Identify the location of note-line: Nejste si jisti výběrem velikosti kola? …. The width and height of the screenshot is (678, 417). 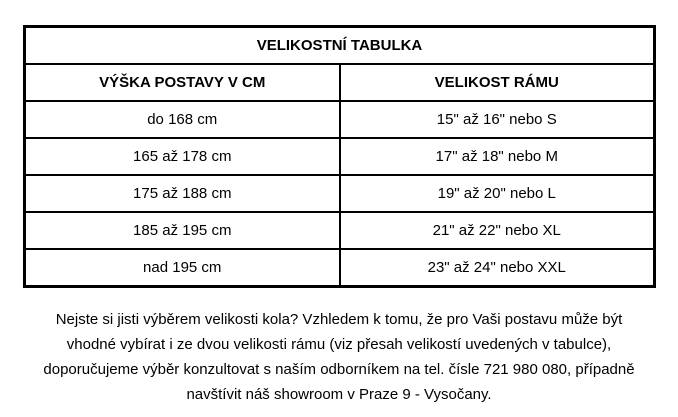
(339, 319).